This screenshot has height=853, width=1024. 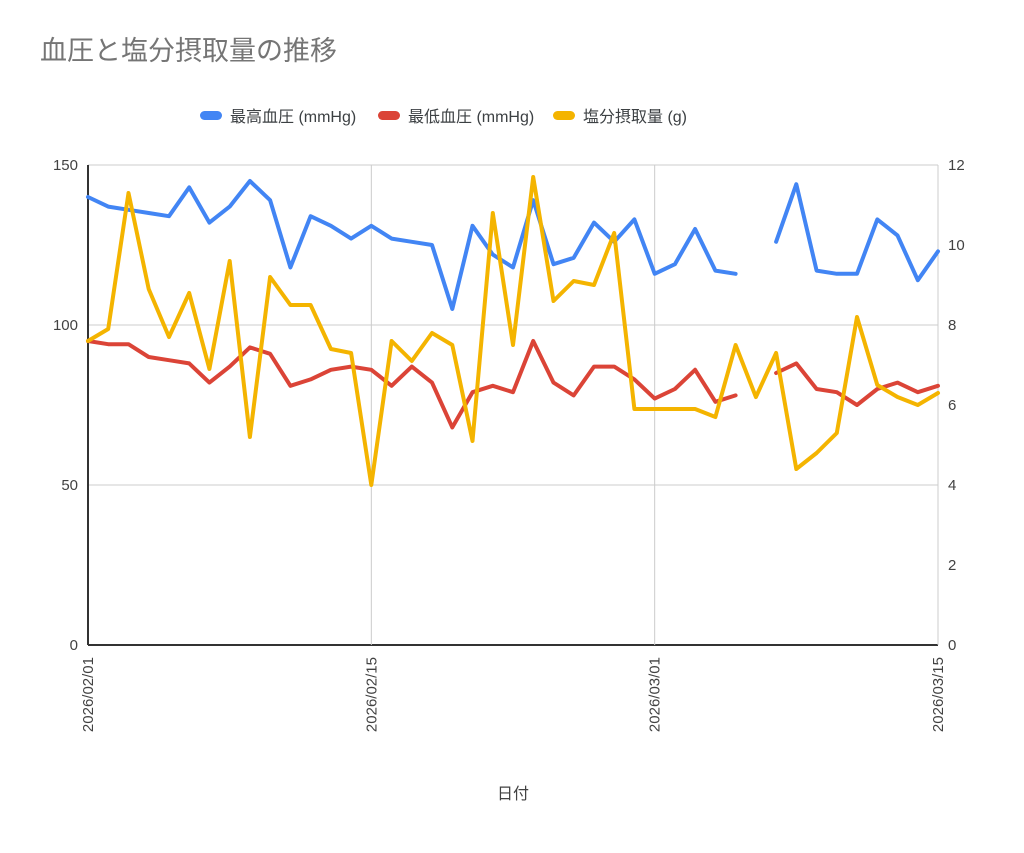 I want to click on legend: 最高血圧 (mmHg) 最低血圧 (mmHg) 塩分摂取量 (g), so click(x=443, y=117).